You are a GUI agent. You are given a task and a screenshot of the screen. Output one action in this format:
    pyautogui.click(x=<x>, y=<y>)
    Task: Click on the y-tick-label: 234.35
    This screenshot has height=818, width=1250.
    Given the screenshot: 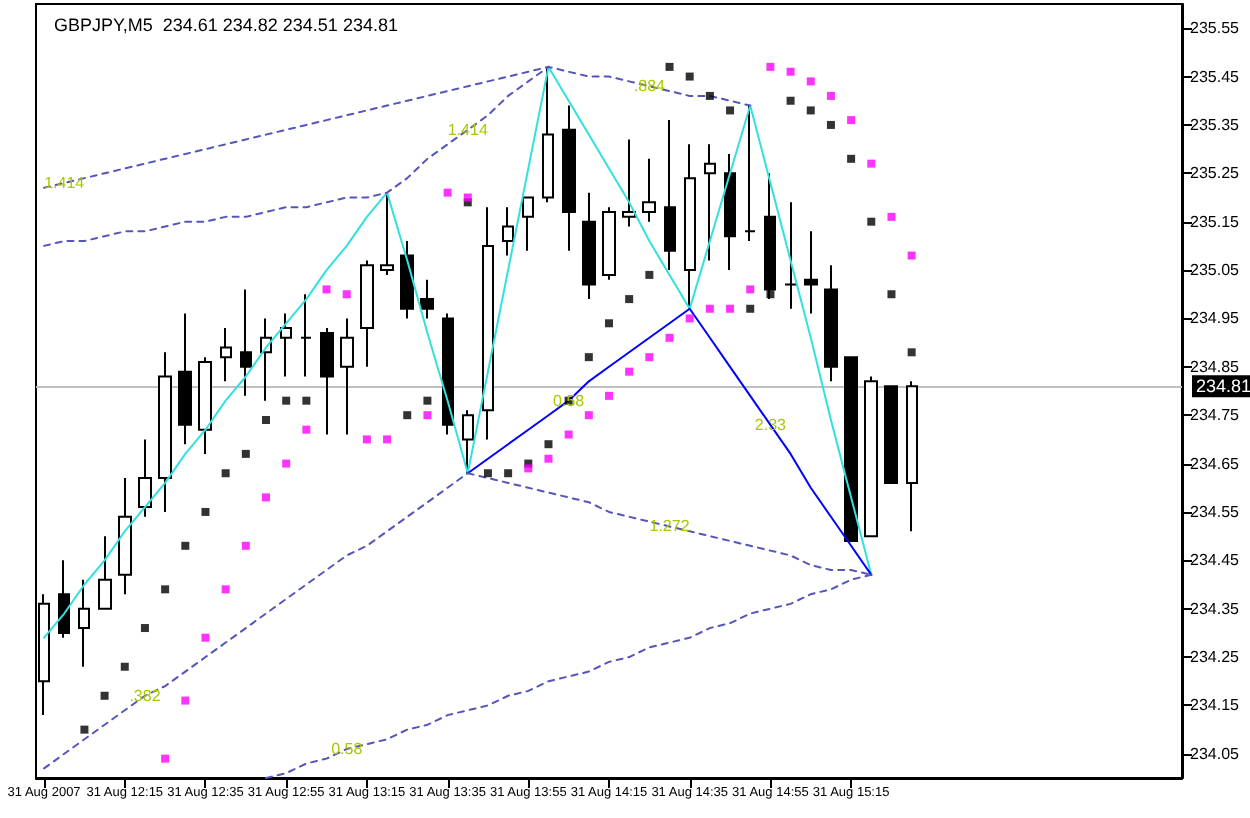 What is the action you would take?
    pyautogui.click(x=1215, y=608)
    